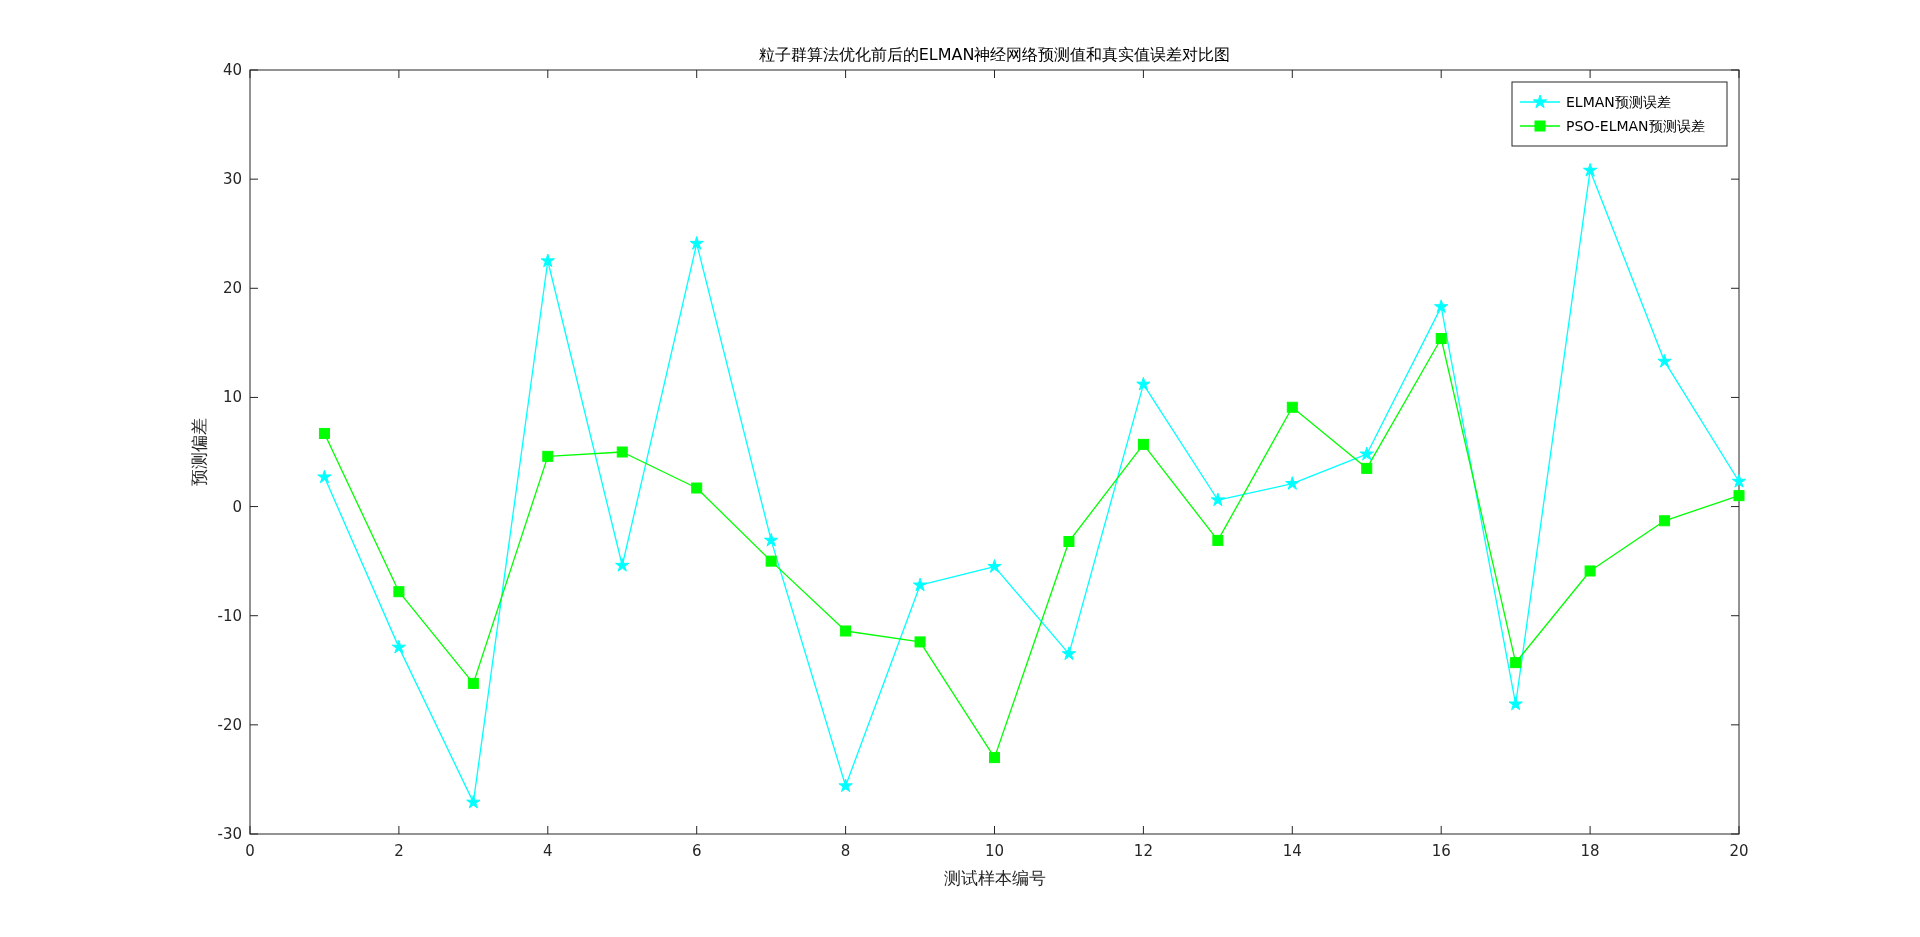  What do you see at coordinates (845, 851) in the screenshot?
I see `x-tick-label: 8` at bounding box center [845, 851].